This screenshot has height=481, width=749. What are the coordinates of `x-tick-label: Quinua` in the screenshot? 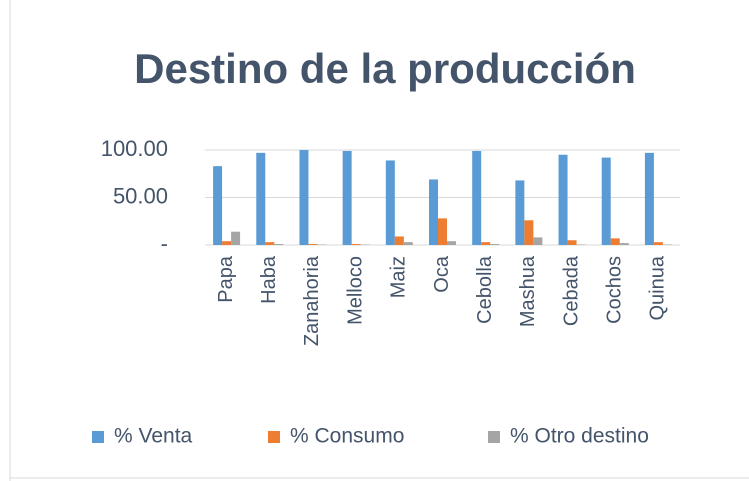 It's located at (658, 287).